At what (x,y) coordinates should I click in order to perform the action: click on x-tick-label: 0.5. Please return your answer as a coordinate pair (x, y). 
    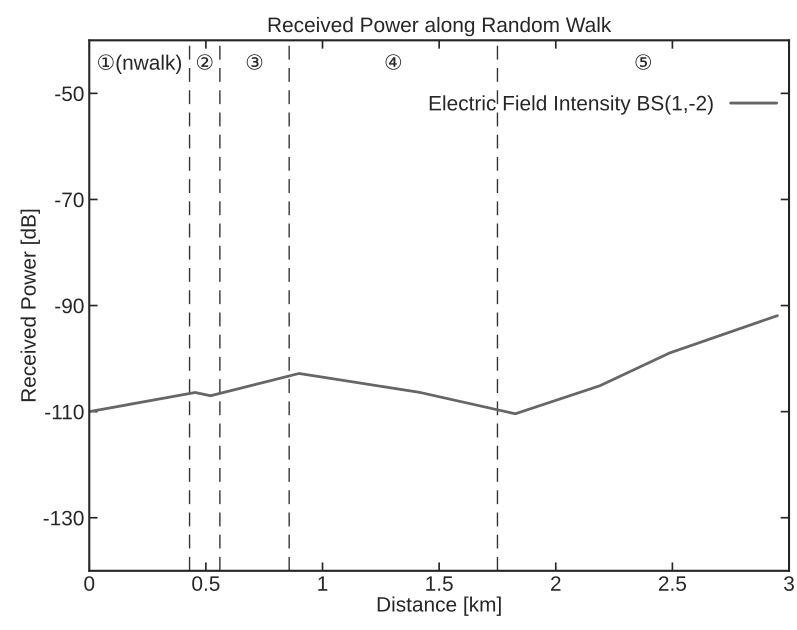
    Looking at the image, I should click on (206, 583).